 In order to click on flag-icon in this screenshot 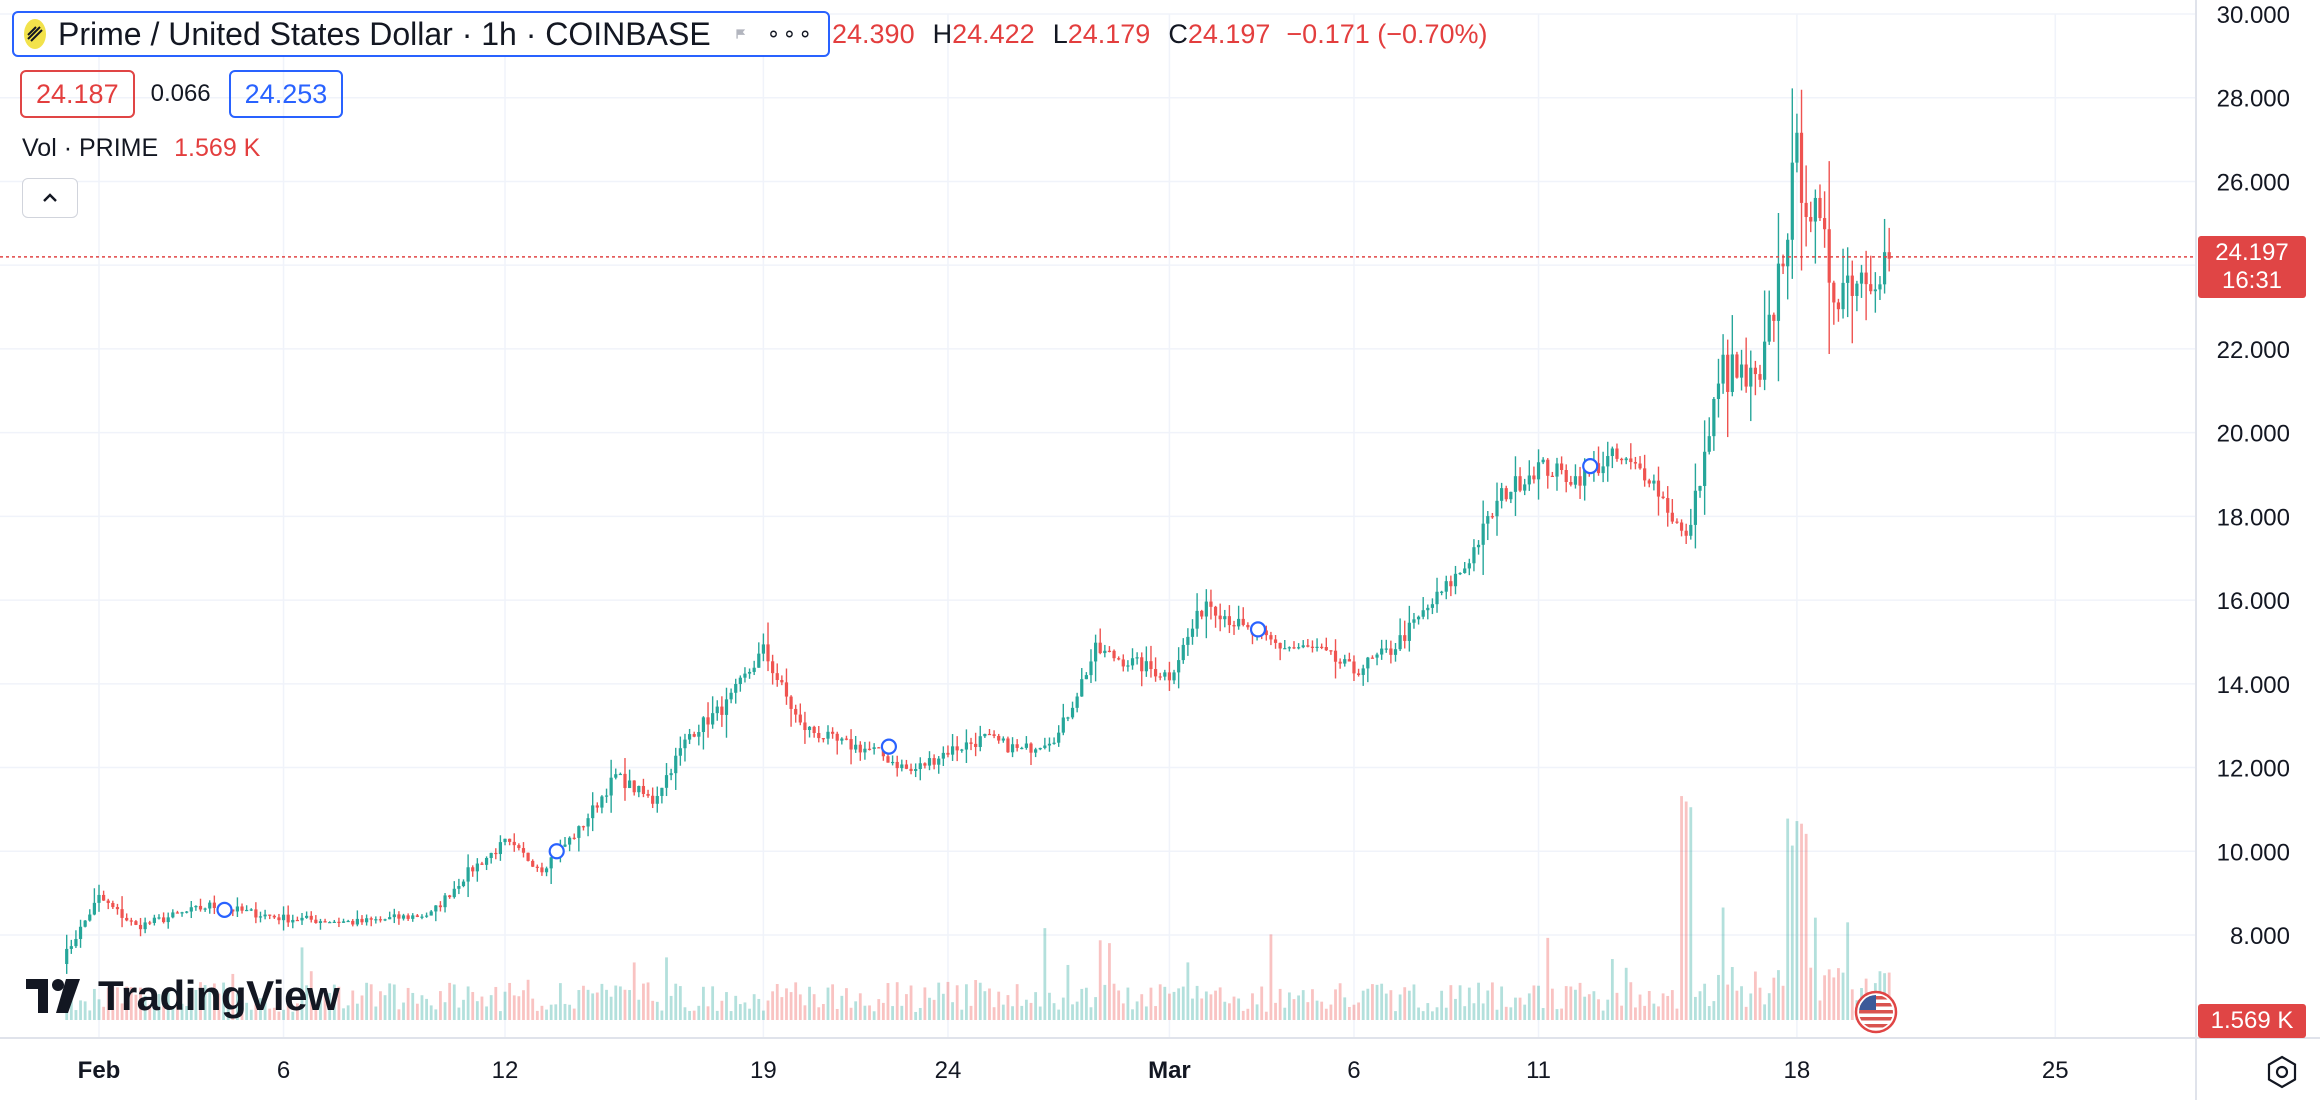, I will do `click(741, 34)`.